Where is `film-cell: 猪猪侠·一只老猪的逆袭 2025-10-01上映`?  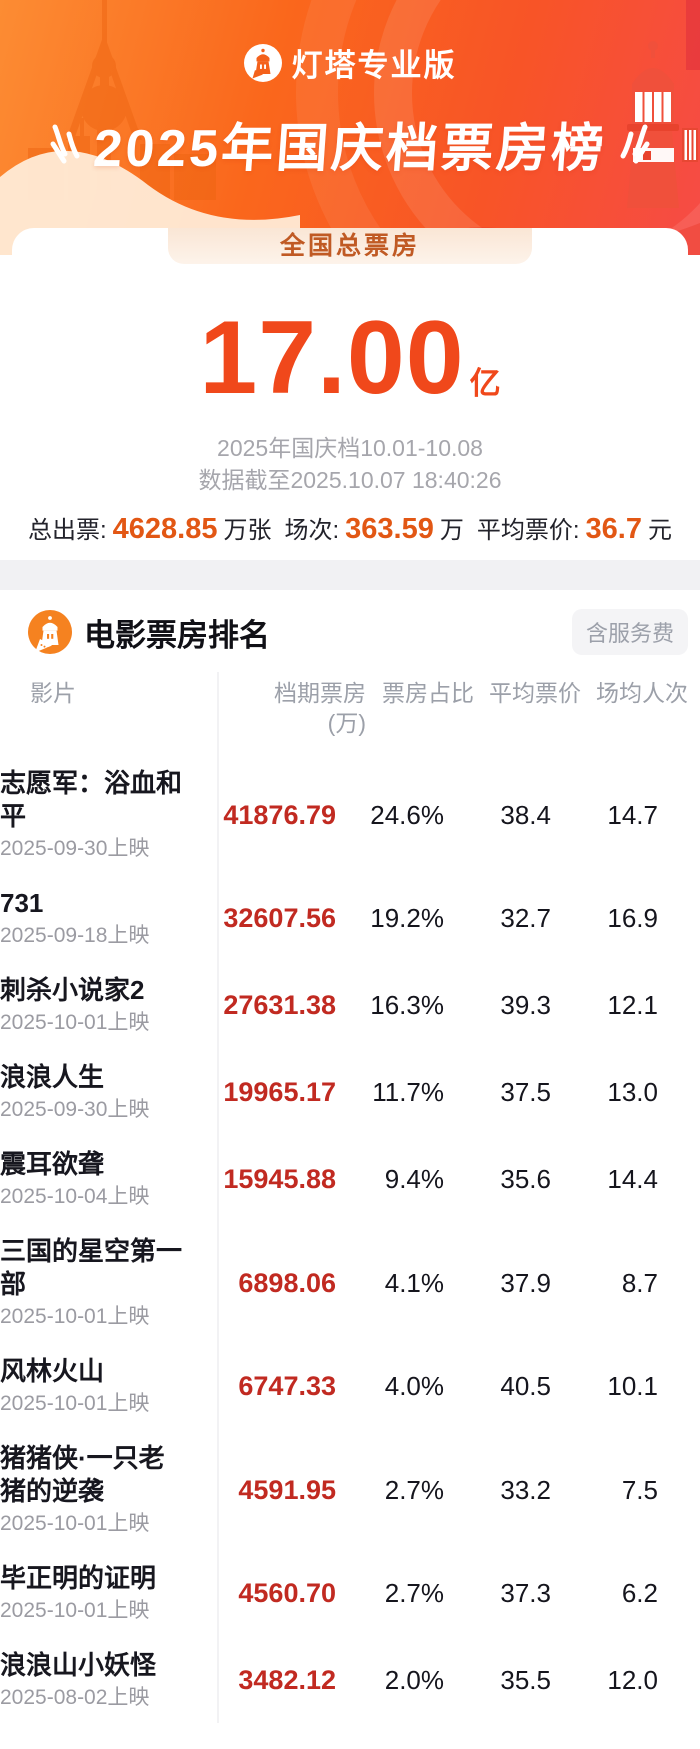 film-cell: 猪猪侠·一只老猪的逆袭 2025-10-01上映 is located at coordinates (93, 1490).